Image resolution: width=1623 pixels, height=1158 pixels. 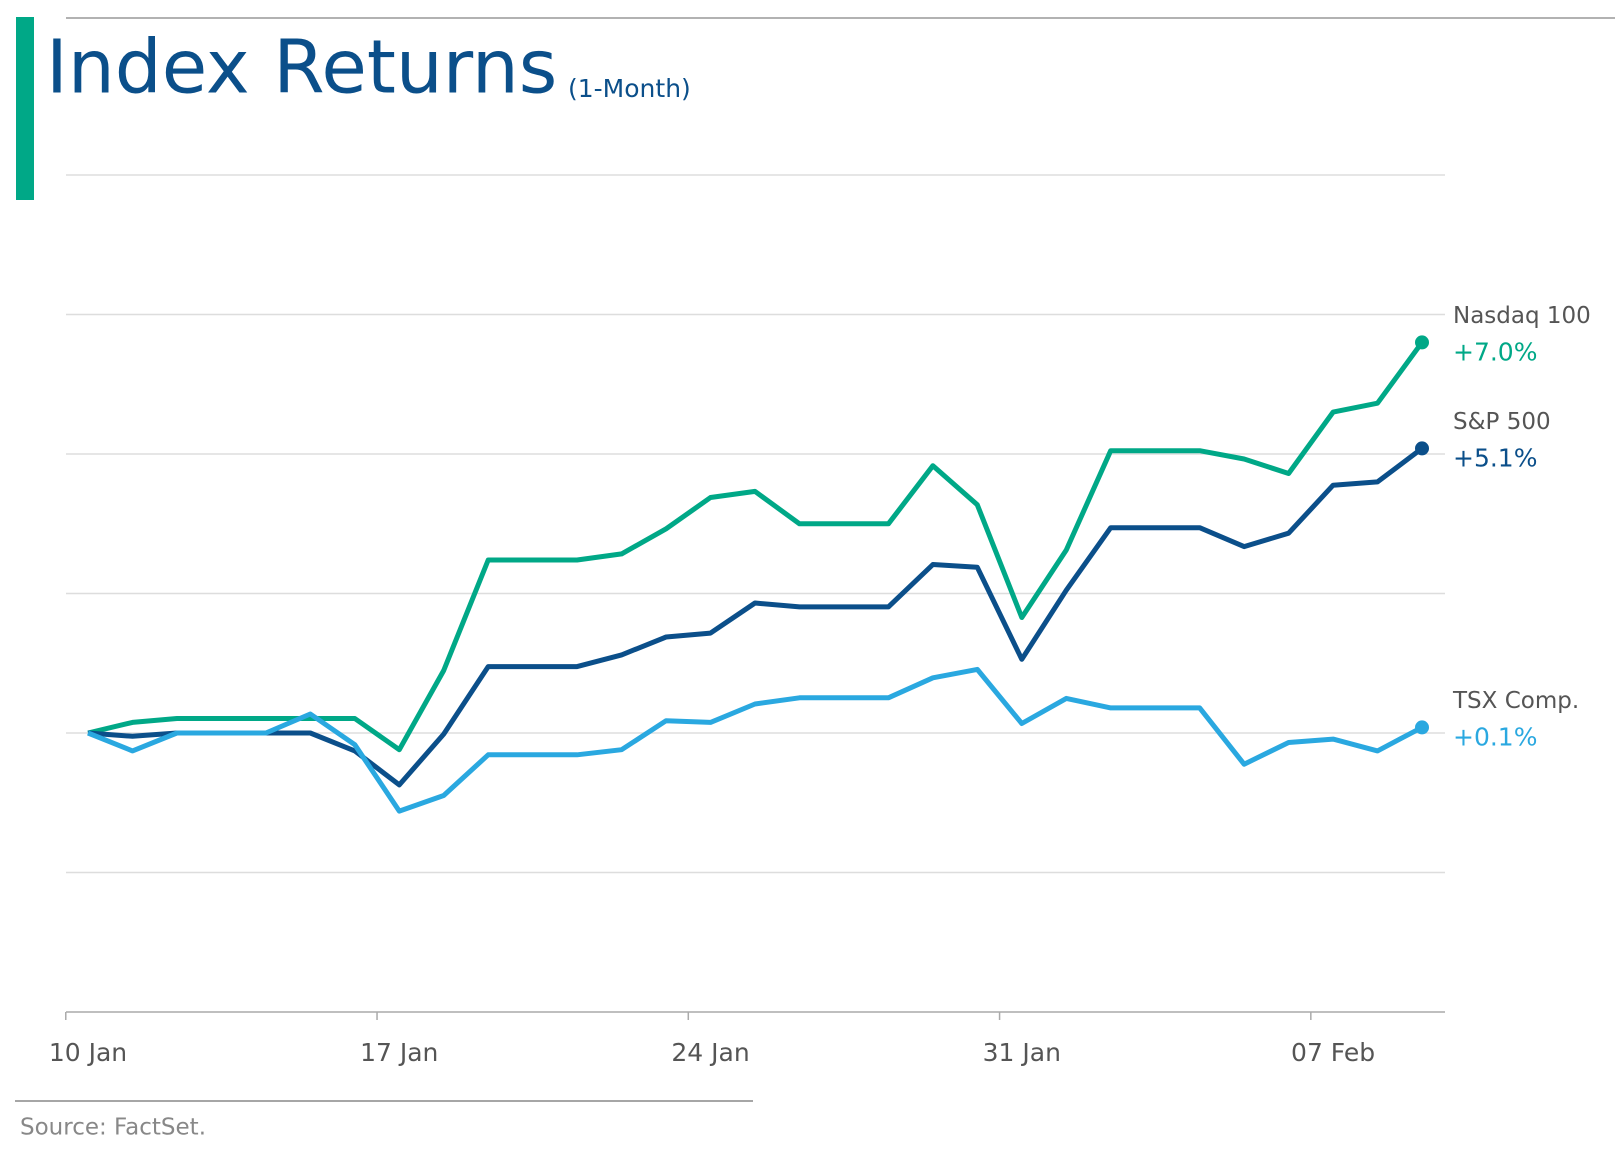 I want to click on line, so click(x=755, y=740).